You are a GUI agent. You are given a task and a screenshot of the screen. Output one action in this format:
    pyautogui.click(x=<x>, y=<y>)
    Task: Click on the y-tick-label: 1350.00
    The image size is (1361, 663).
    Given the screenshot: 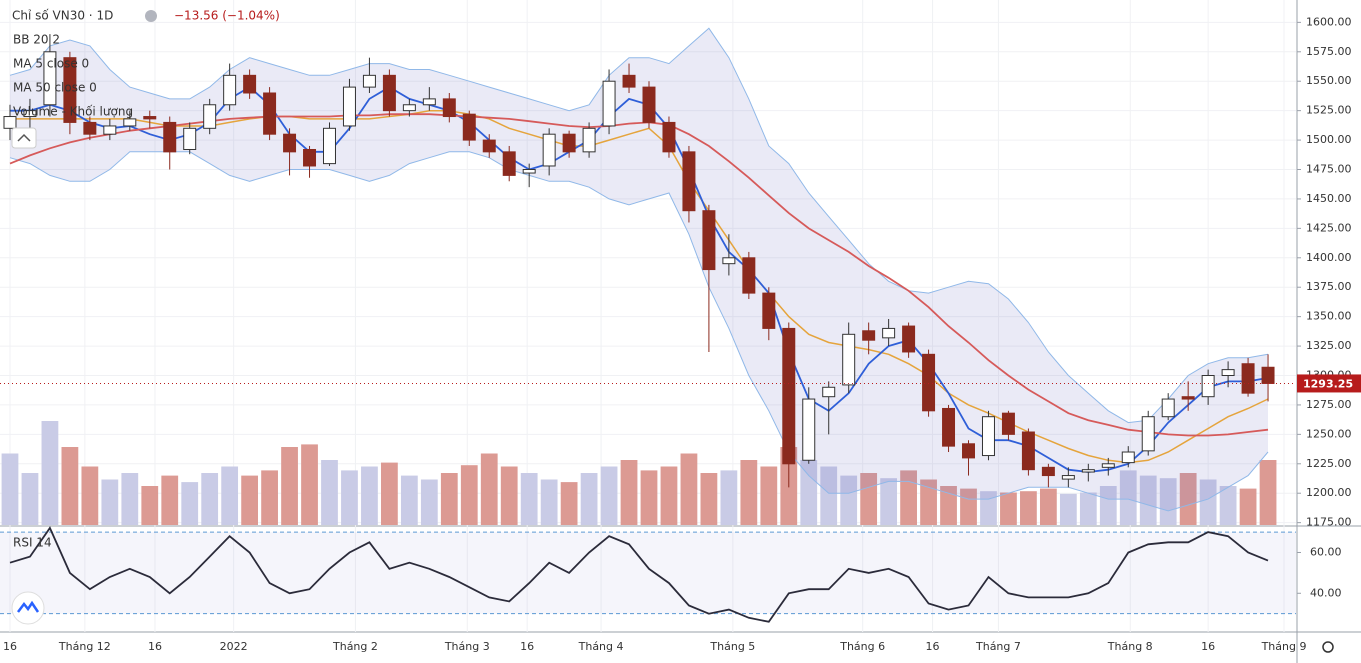 What is the action you would take?
    pyautogui.click(x=1329, y=316)
    